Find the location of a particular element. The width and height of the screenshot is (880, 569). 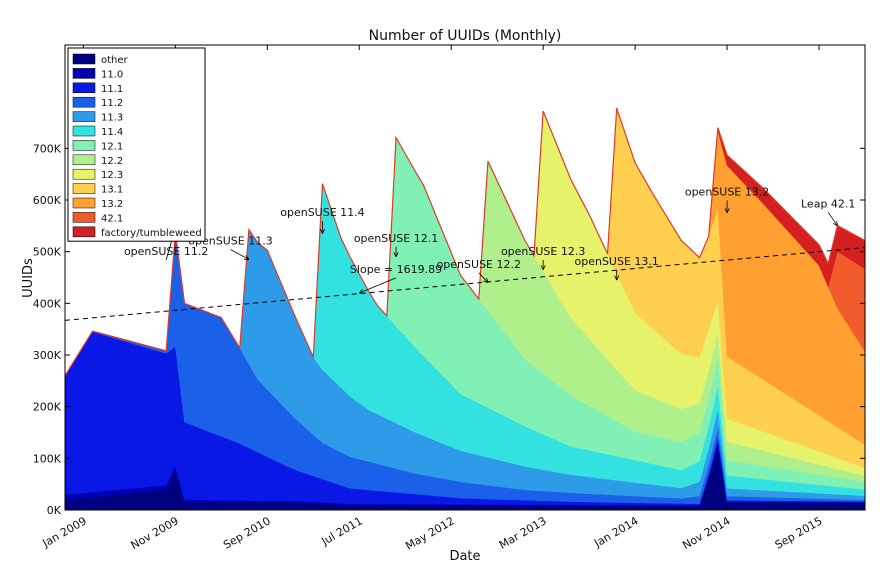

legend-item-11-1: 11.1 is located at coordinates (97, 88).